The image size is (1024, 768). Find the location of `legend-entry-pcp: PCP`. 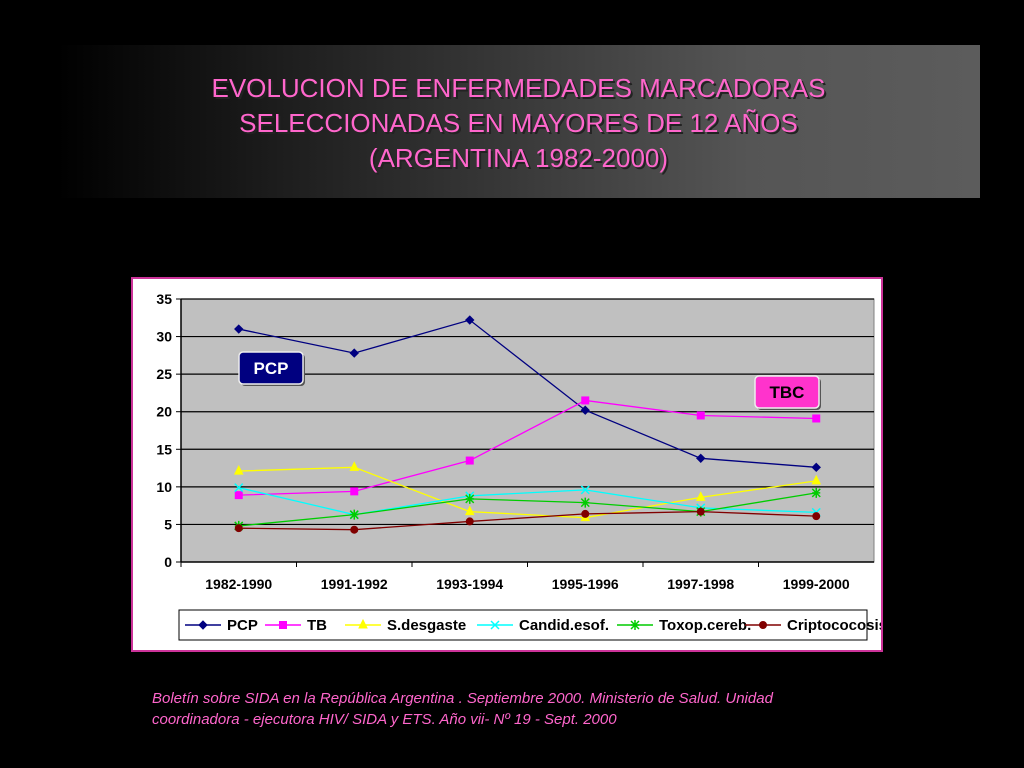

legend-entry-pcp: PCP is located at coordinates (221, 625).